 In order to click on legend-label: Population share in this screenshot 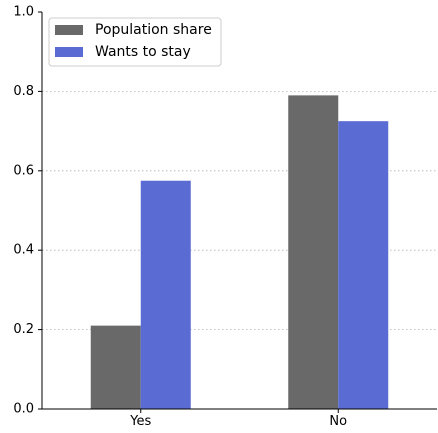, I will do `click(153, 30)`.